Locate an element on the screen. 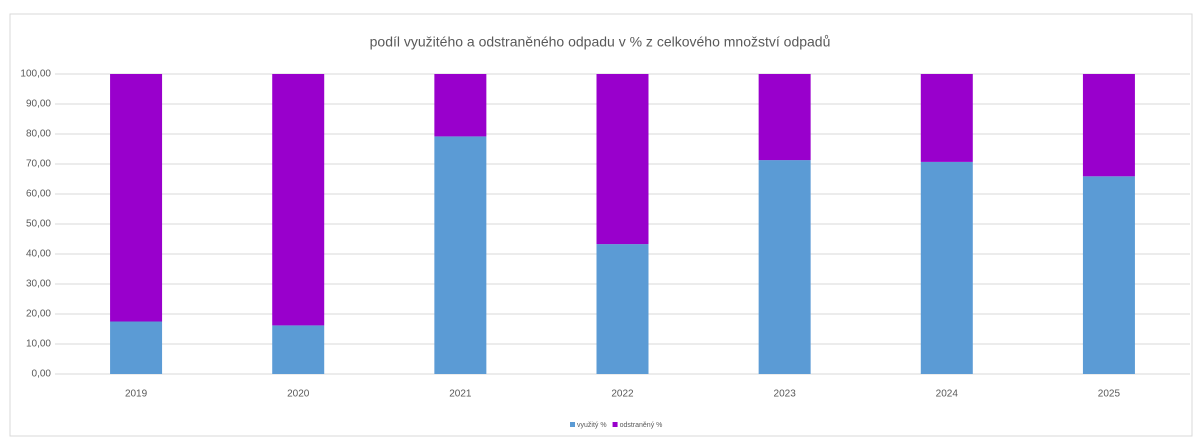  y-tick-label: 50,00 is located at coordinates (38, 224).